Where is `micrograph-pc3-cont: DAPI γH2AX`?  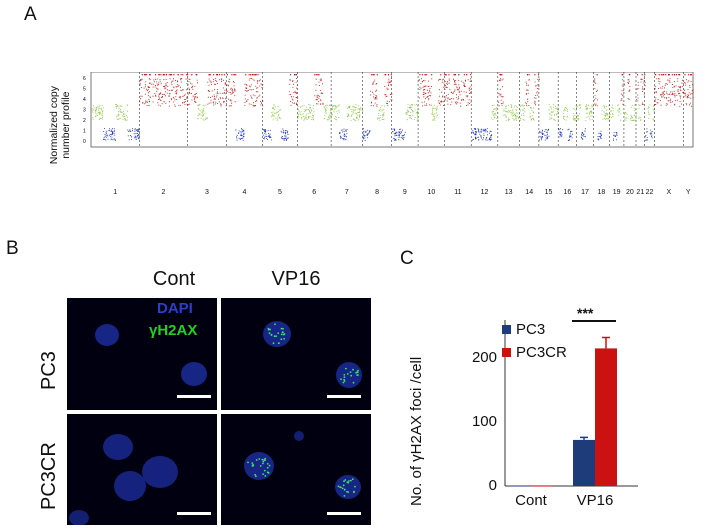 micrograph-pc3-cont: DAPI γH2AX is located at coordinates (142, 354).